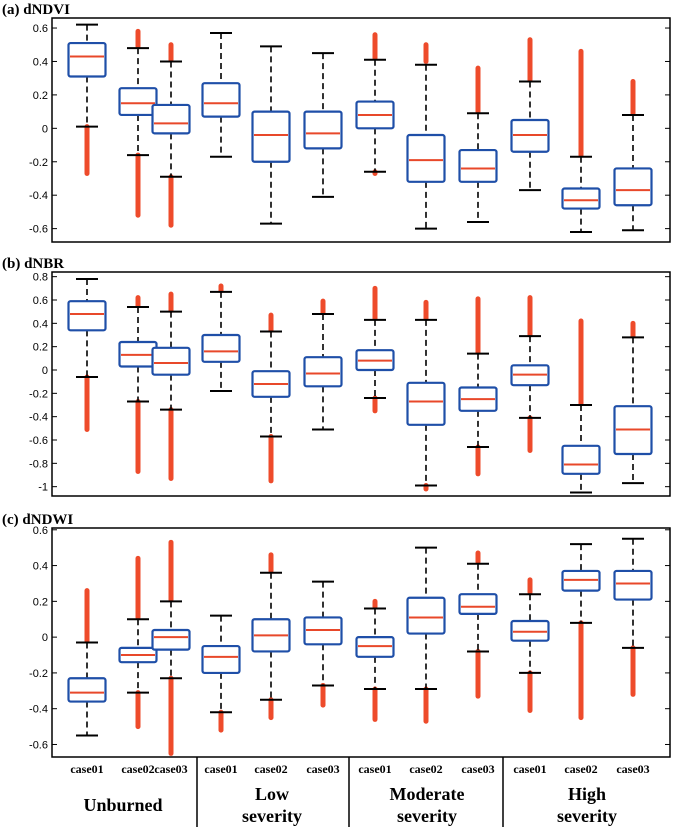 The height and width of the screenshot is (827, 680). I want to click on y-tick-label: -1, so click(43, 488).